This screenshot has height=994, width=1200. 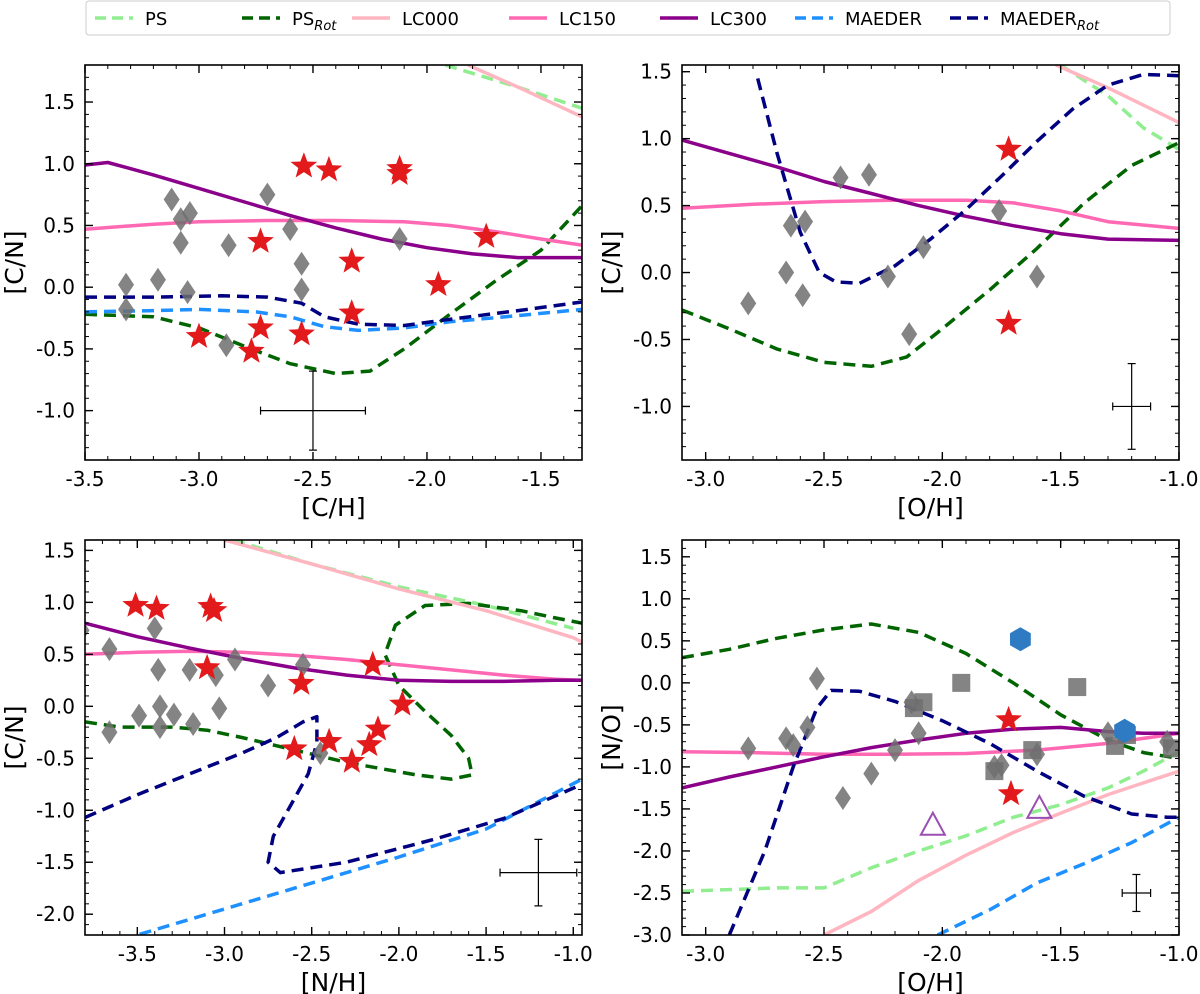 I want to click on plot-content, so click(x=333, y=220).